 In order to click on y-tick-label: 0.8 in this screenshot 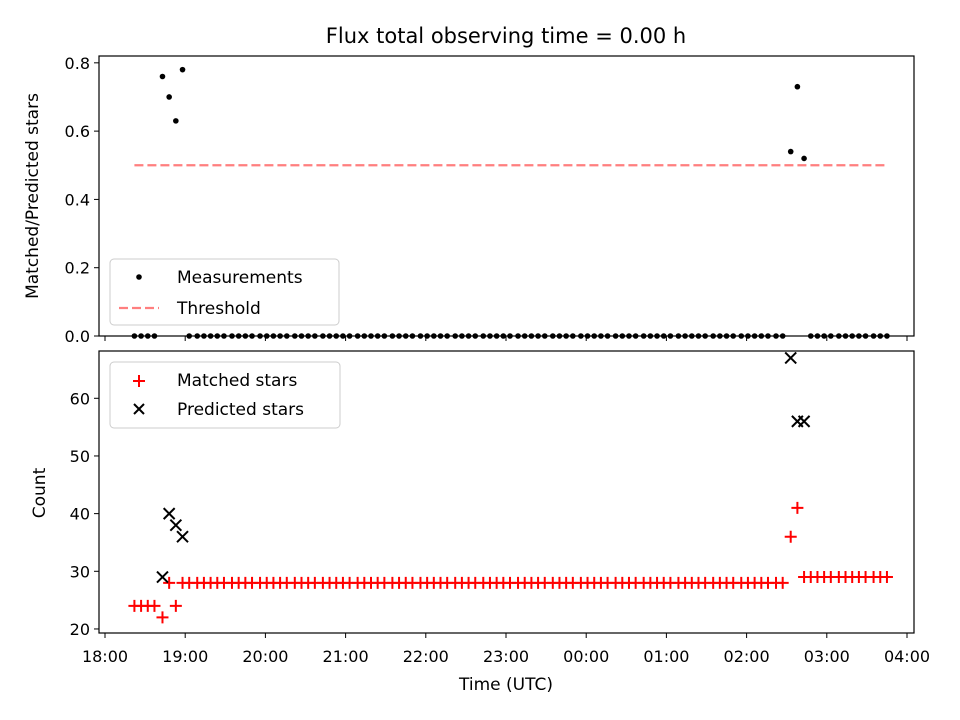, I will do `click(77, 63)`.